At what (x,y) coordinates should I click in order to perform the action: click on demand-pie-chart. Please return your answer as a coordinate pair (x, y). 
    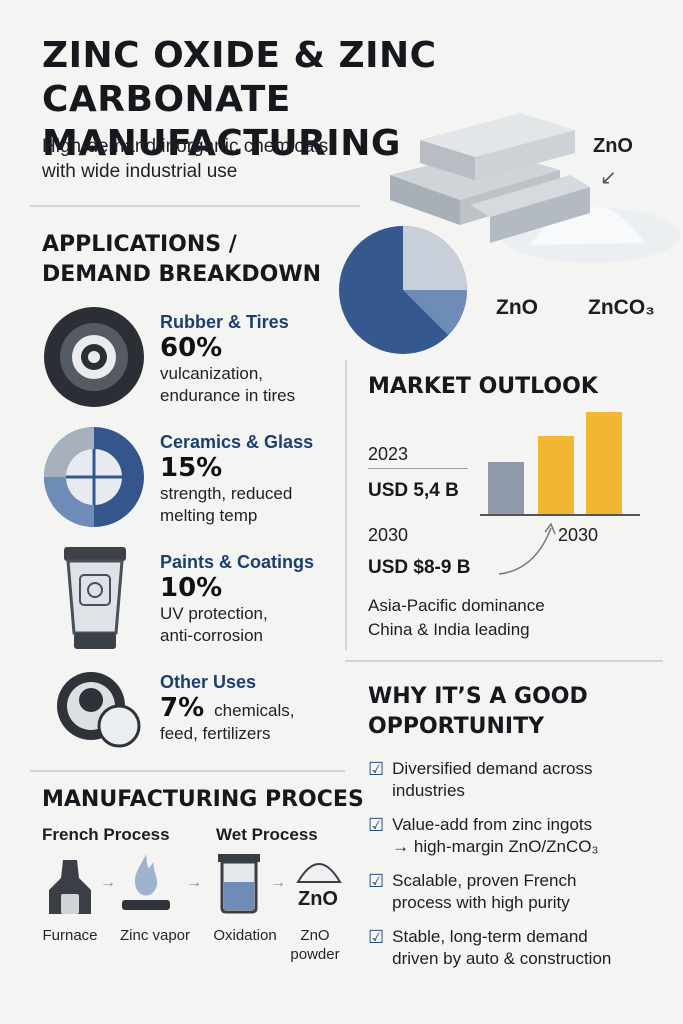
    Looking at the image, I should click on (403, 290).